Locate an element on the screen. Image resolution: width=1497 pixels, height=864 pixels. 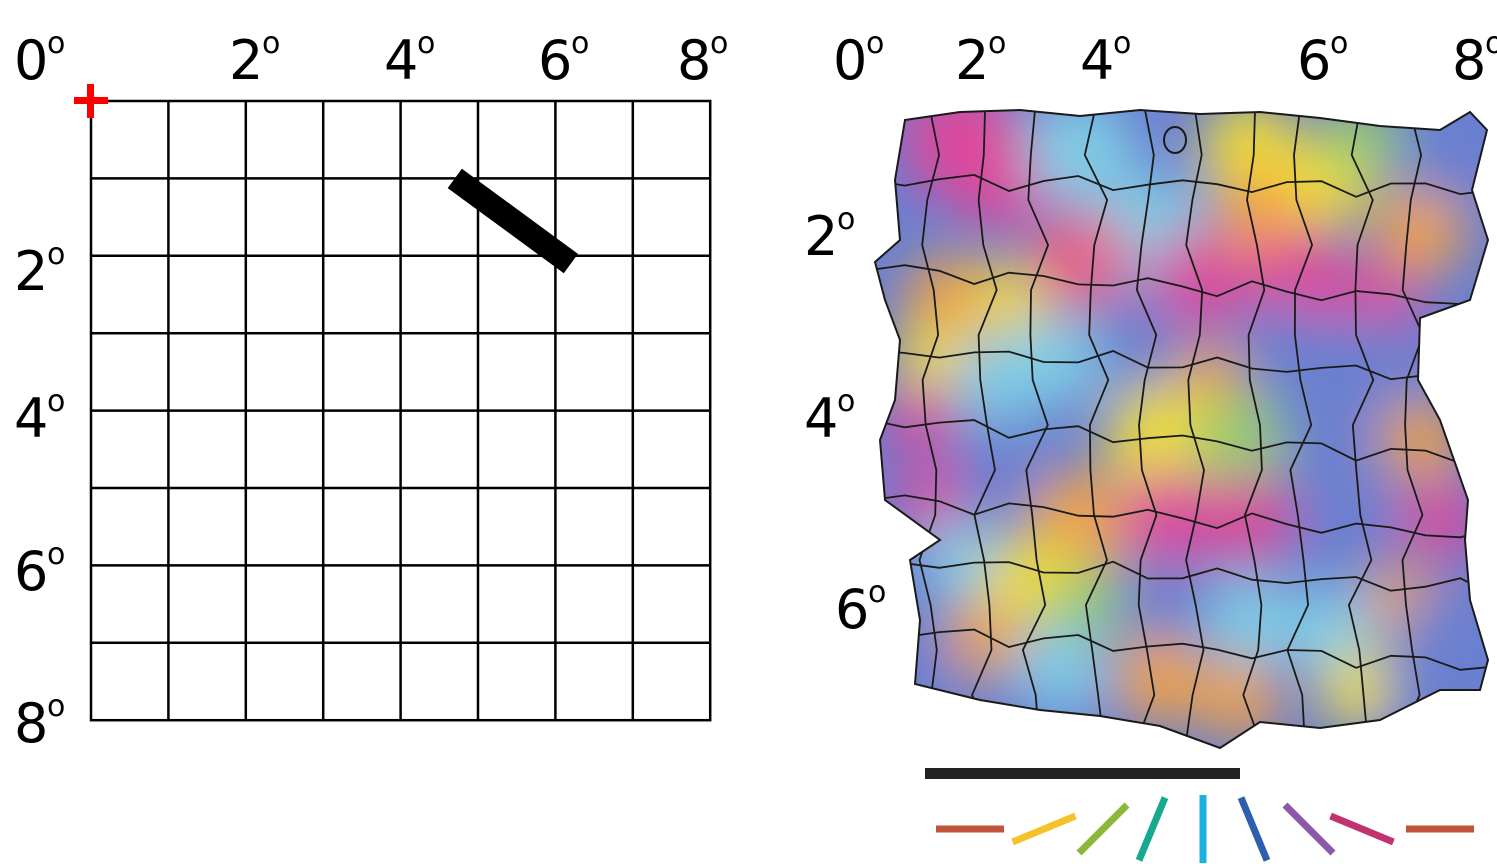
map-top-label: 8o is located at coordinates (1474, 59).